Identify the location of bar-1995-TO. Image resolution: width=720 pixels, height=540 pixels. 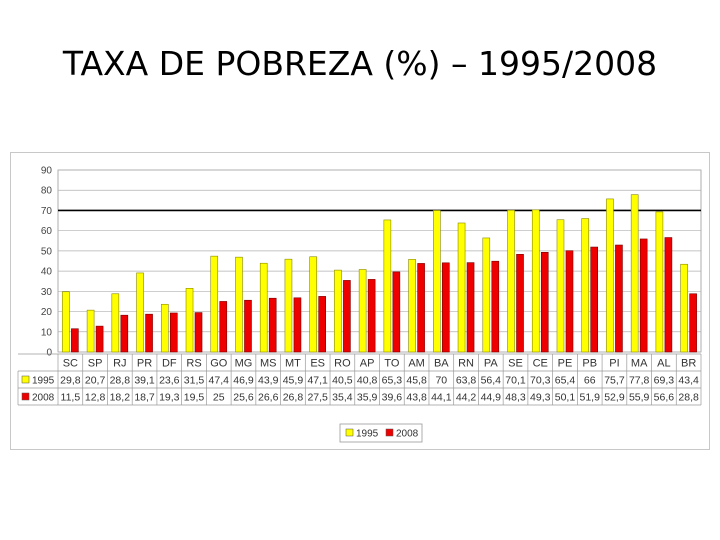
(387, 286).